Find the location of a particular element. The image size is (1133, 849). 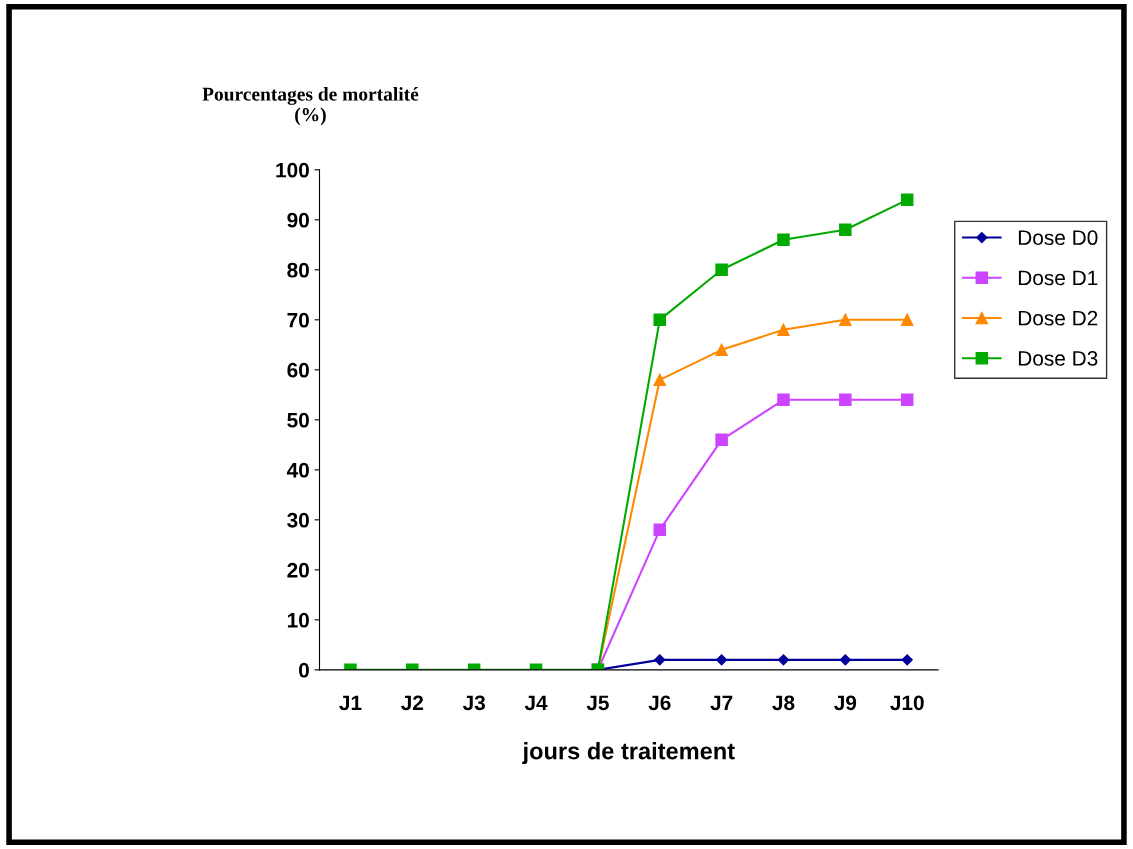

x-tick-label: J4 is located at coordinates (536, 703).